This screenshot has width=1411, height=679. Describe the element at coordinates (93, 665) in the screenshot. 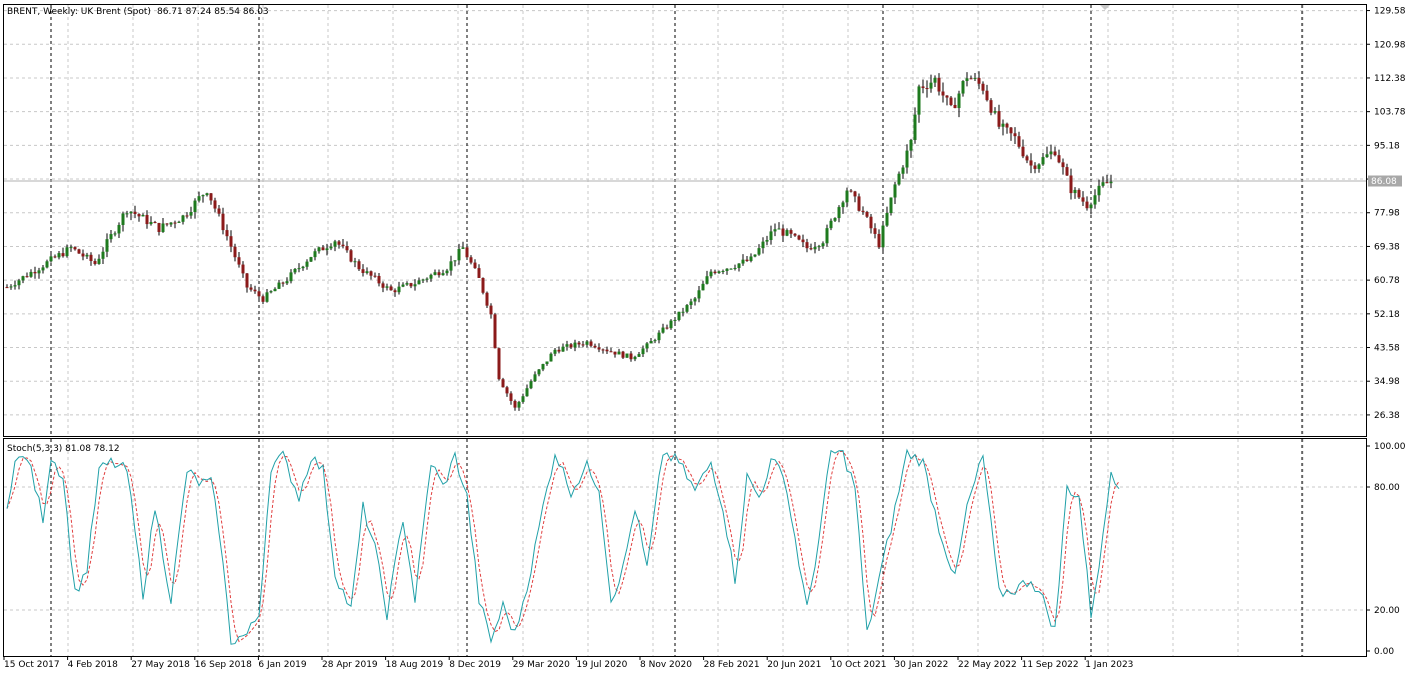

I see `x-tick-label: 4 Feb 2018` at that location.